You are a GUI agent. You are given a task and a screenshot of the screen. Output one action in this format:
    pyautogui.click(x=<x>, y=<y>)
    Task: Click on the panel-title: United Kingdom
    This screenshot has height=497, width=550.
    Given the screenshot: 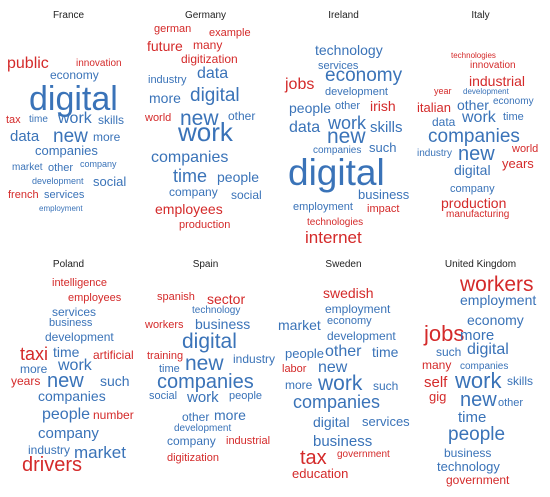 What is the action you would take?
    pyautogui.click(x=480, y=264)
    